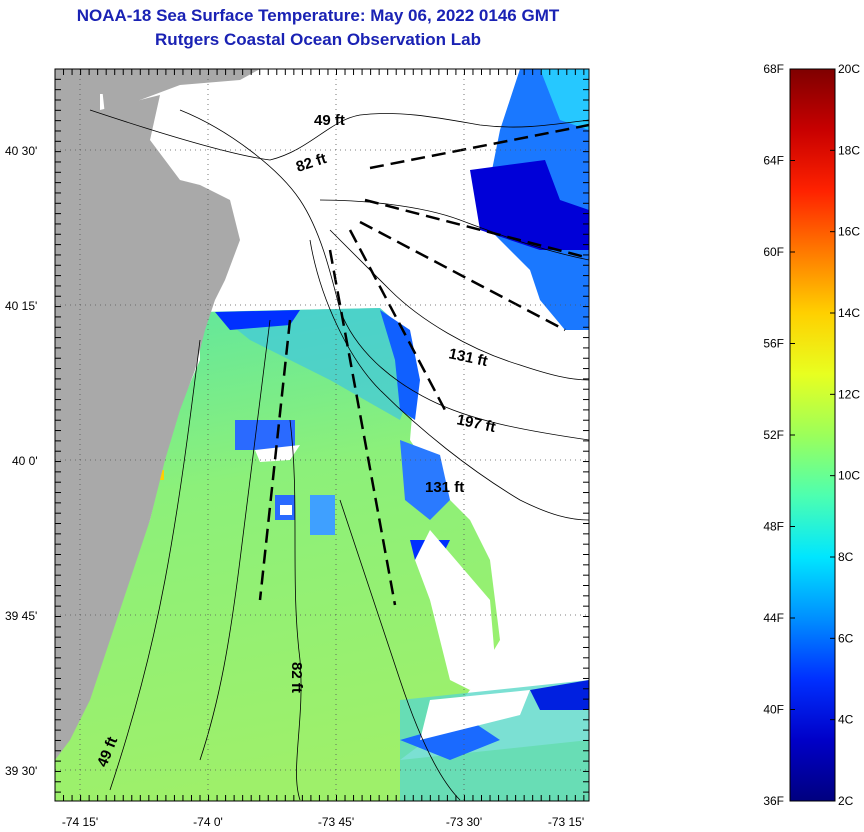 The height and width of the screenshot is (832, 864). What do you see at coordinates (773, 527) in the screenshot?
I see `colorbar-f-label: 48F` at bounding box center [773, 527].